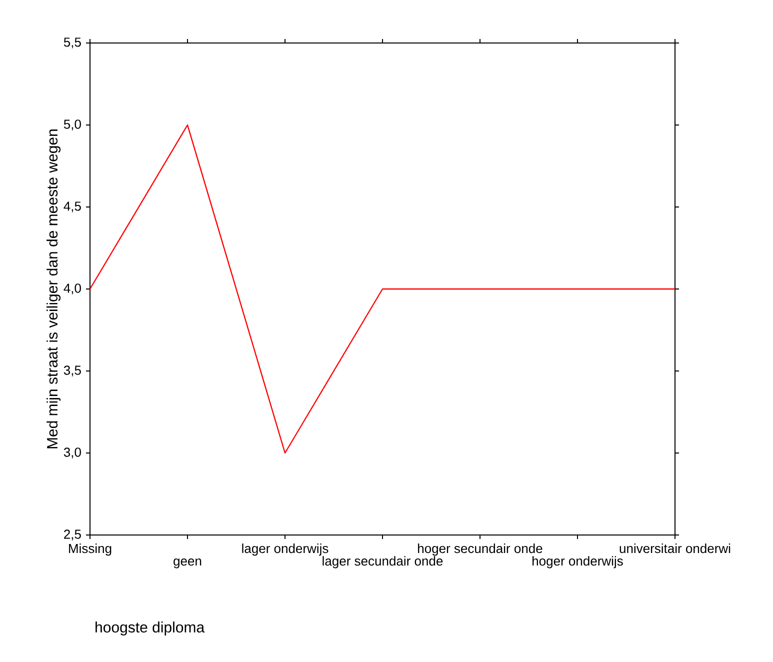 The width and height of the screenshot is (773, 662). What do you see at coordinates (72, 43) in the screenshot?
I see `y-tick-label: 5,5` at bounding box center [72, 43].